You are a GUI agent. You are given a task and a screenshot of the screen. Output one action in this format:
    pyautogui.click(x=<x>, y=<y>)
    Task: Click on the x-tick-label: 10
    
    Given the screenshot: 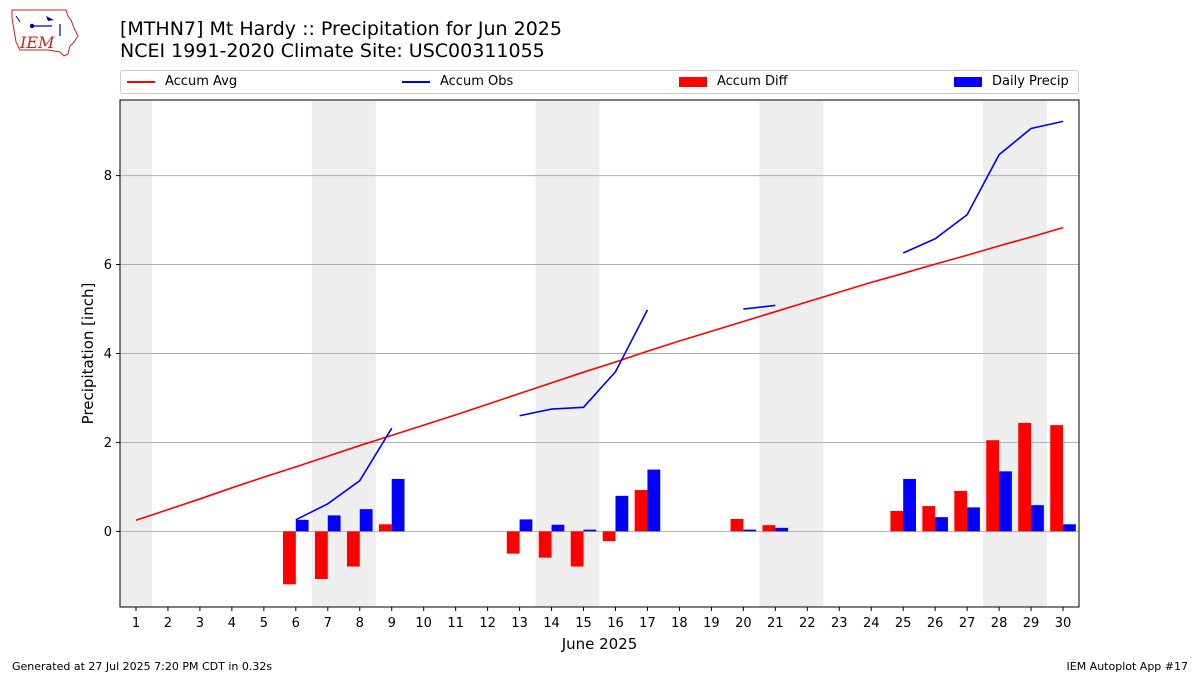 What is the action you would take?
    pyautogui.click(x=423, y=623)
    